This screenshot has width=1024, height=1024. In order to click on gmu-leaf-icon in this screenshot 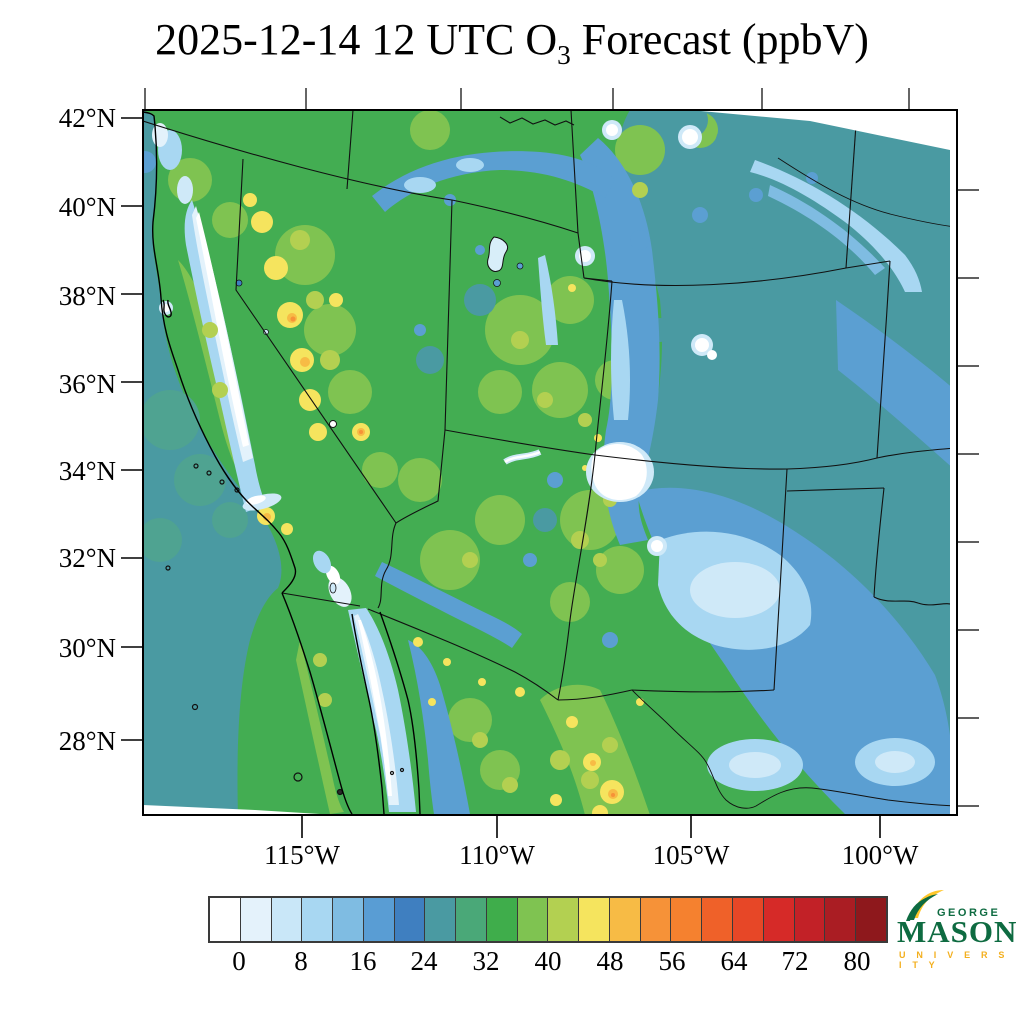, I will do `click(925, 905)`.